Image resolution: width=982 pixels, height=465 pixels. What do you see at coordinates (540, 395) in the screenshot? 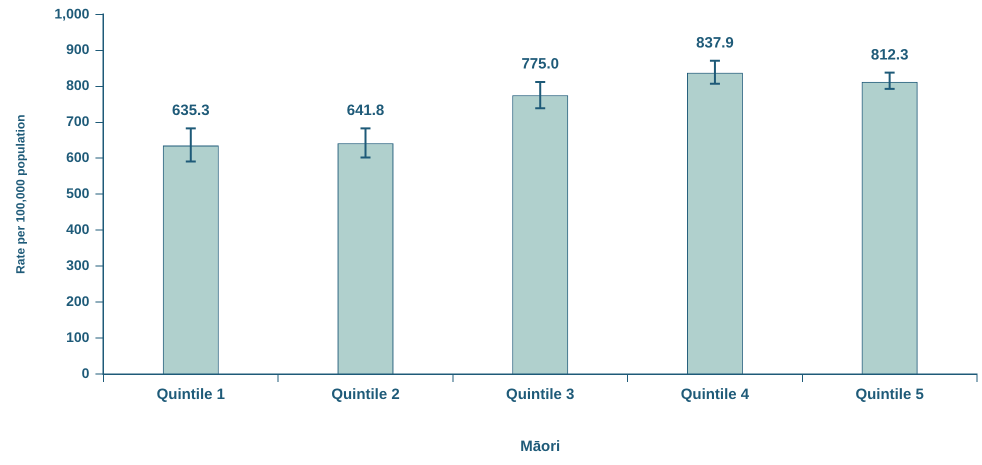
I see `x-tick-label: Quintile 3` at bounding box center [540, 395].